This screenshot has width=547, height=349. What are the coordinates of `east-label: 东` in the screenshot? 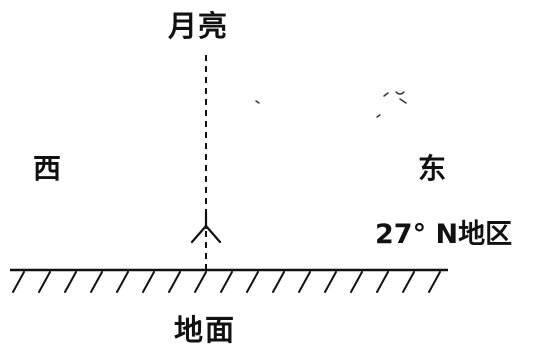 It's located at (432, 168).